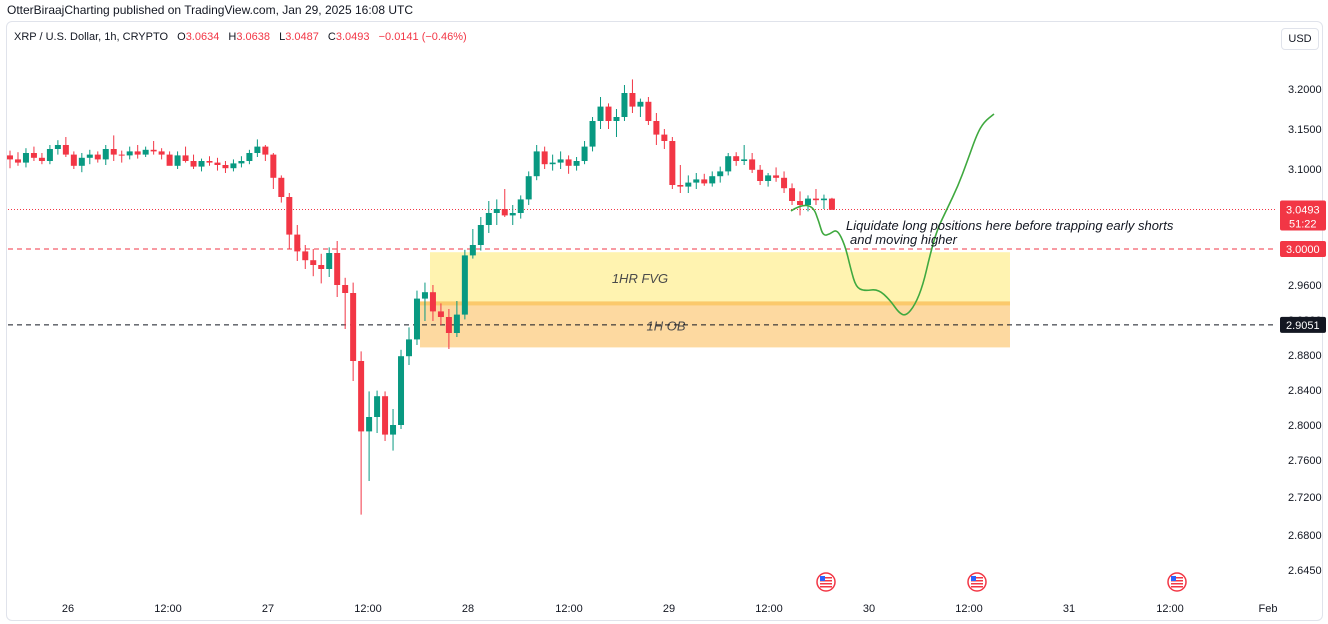 The image size is (1328, 624). Describe the element at coordinates (1305, 170) in the screenshot. I see `y-tick-label: 3.1000` at that location.